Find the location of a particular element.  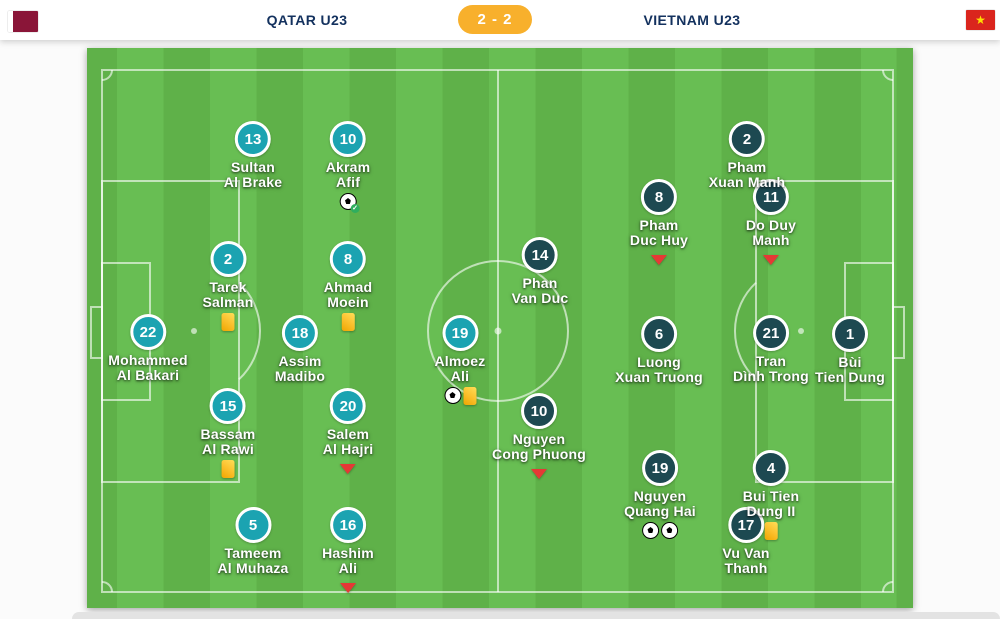

player-marker: 15 Bassam Al Rawi is located at coordinates (228, 433).